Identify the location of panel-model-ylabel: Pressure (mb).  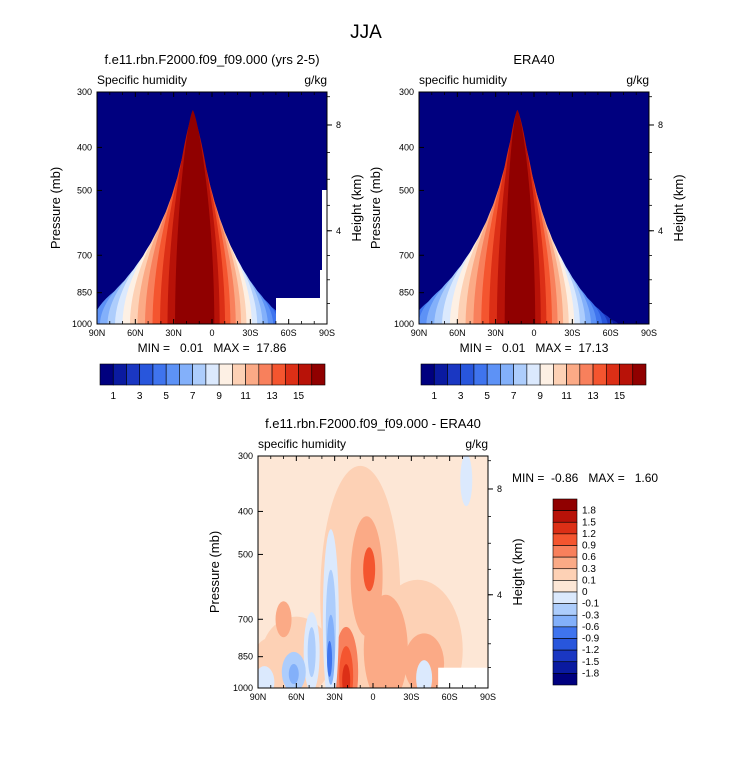
(55, 208).